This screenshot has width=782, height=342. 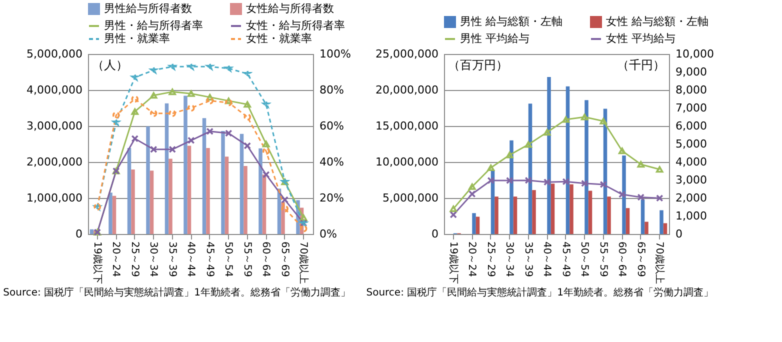 I want to click on annotation: （人）, so click(x=110, y=65).